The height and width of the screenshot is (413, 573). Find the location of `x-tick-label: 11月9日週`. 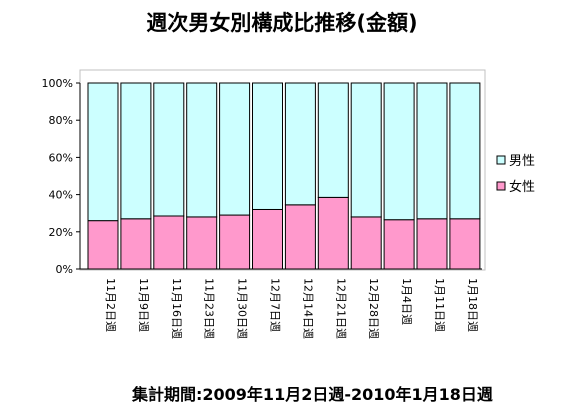

x-tick-label: 11月9日週 is located at coordinates (143, 305).